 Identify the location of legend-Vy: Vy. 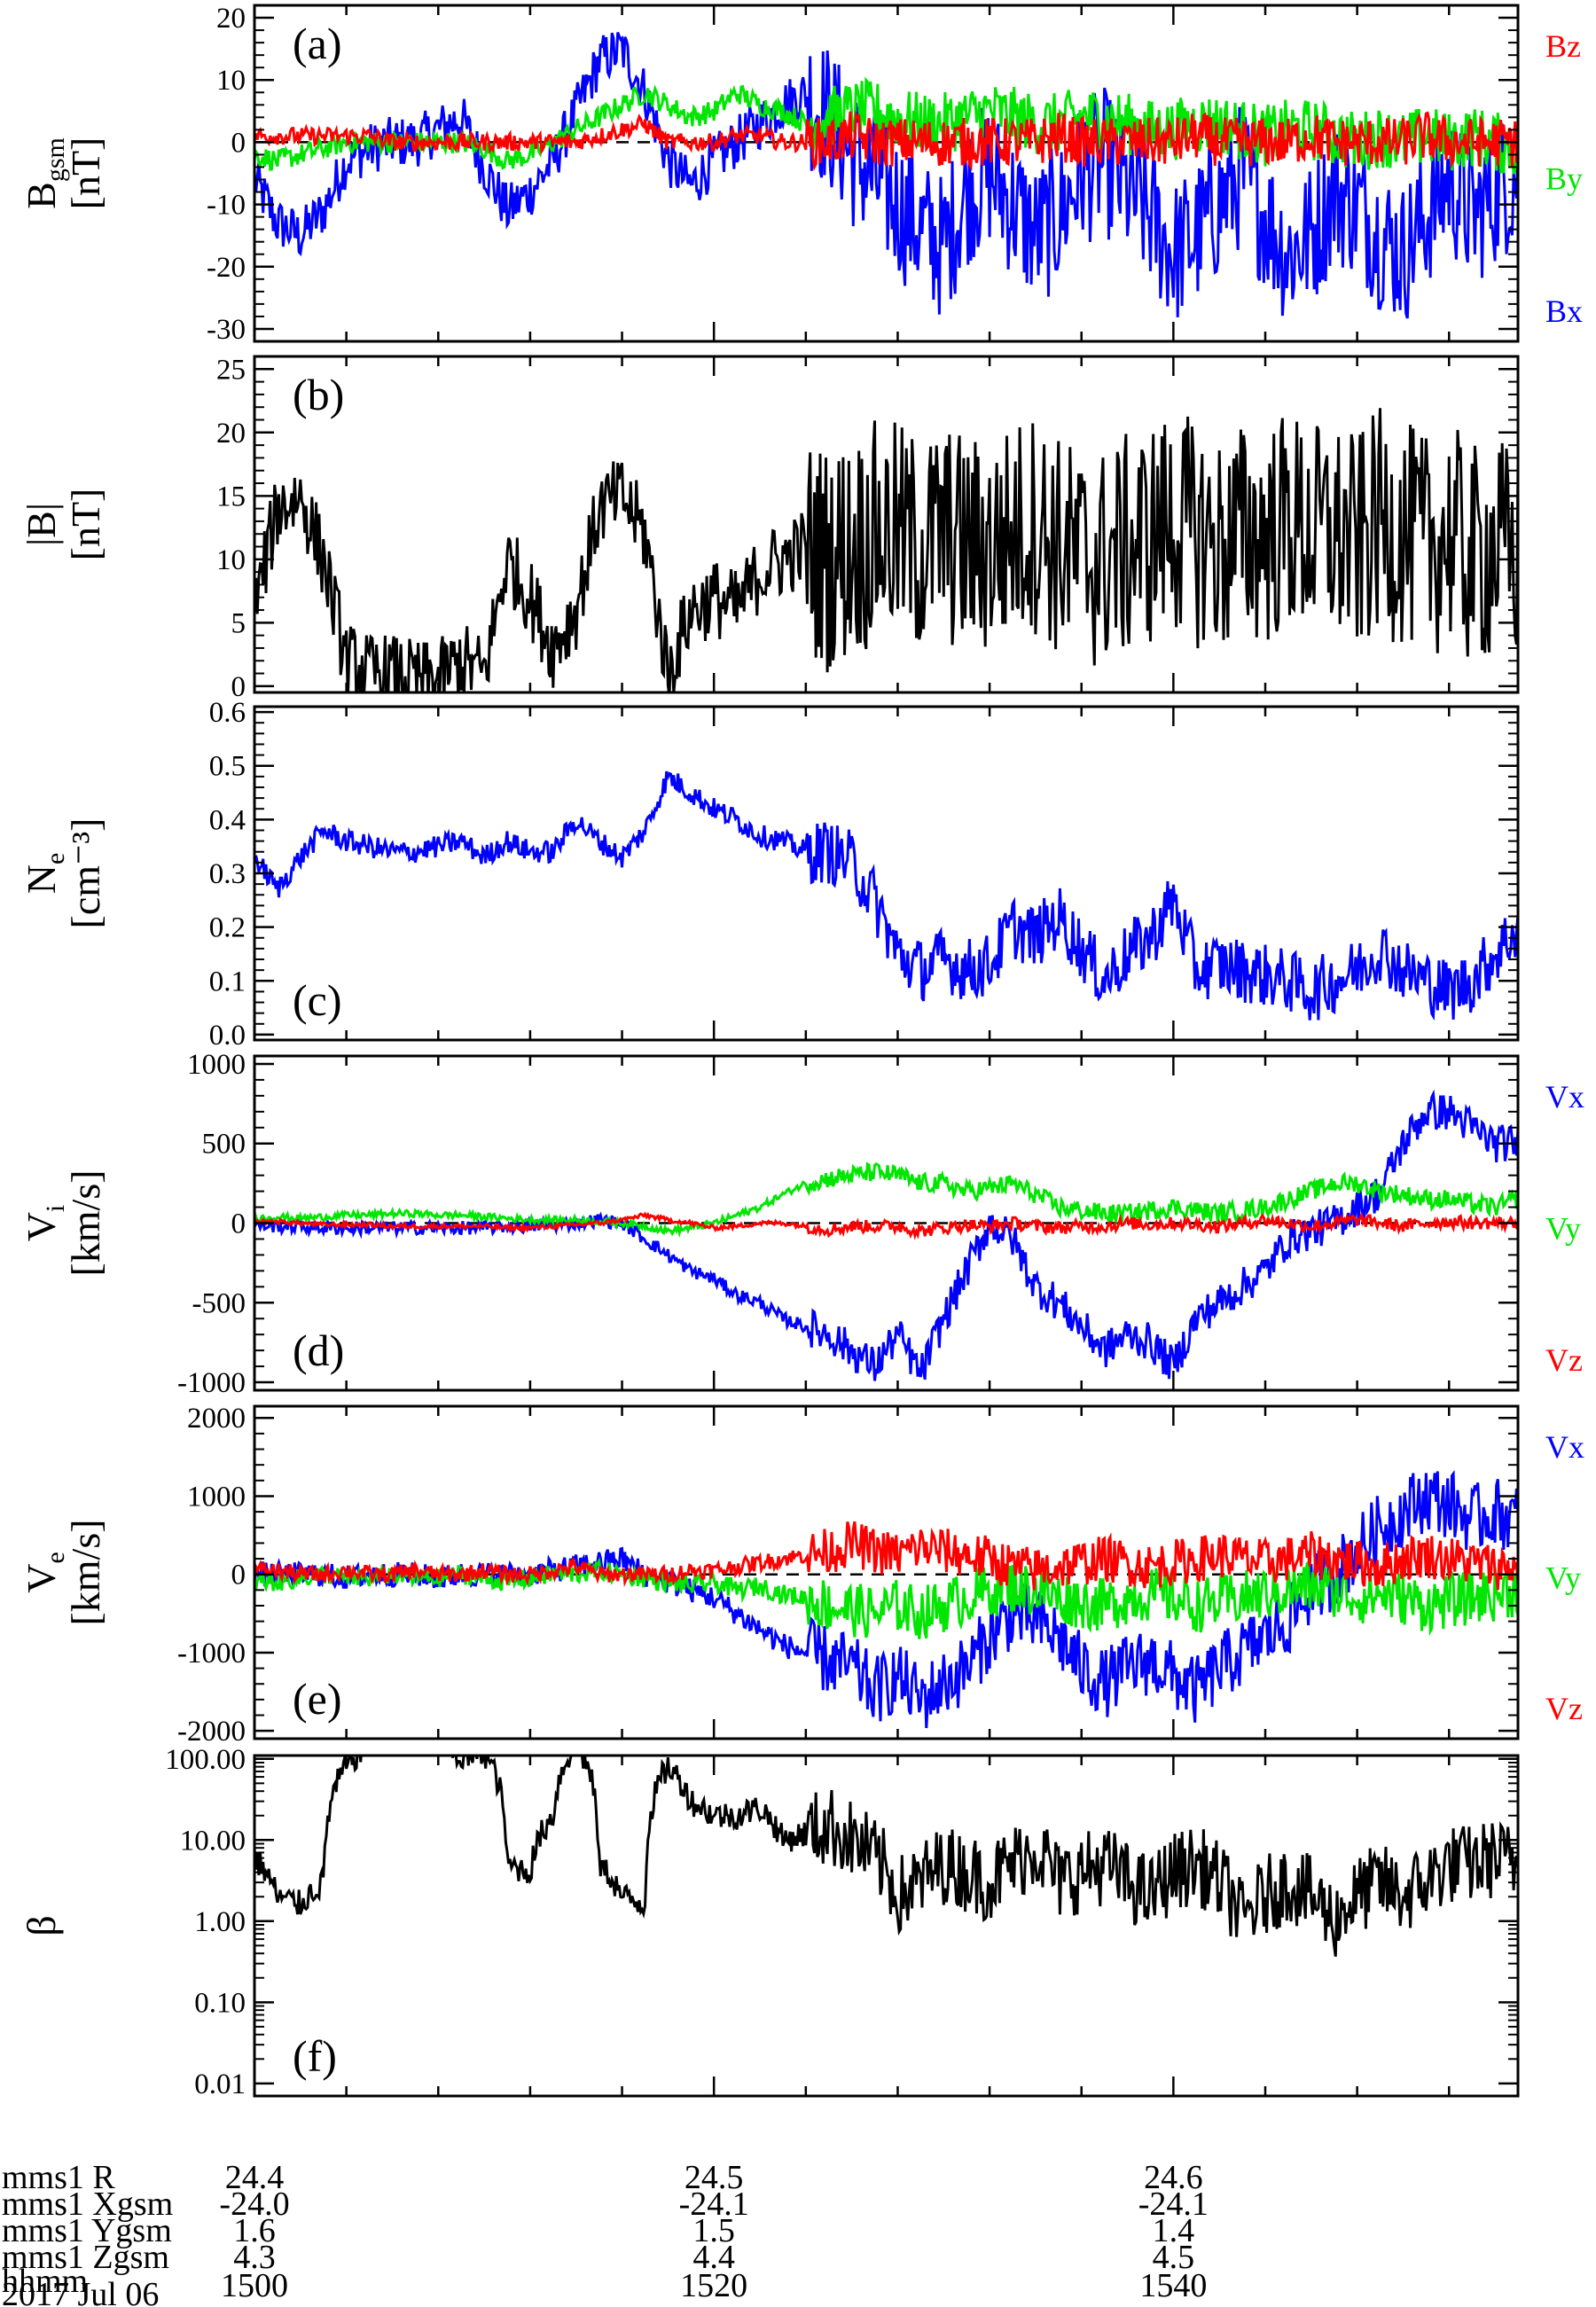
(1563, 1578).